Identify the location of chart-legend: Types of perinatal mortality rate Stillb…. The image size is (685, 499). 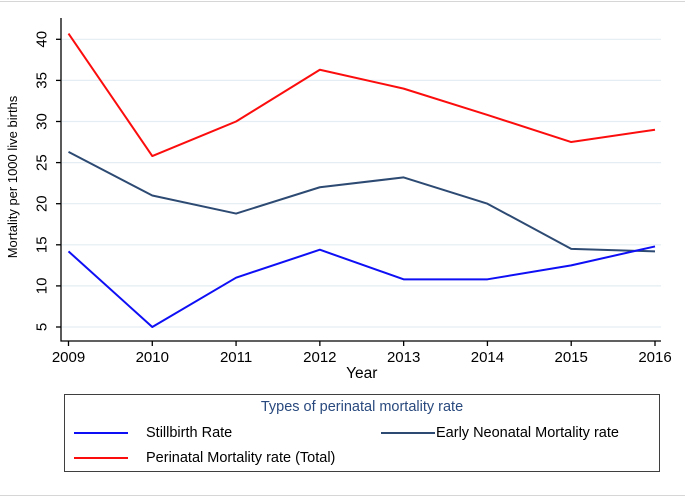
(362, 433).